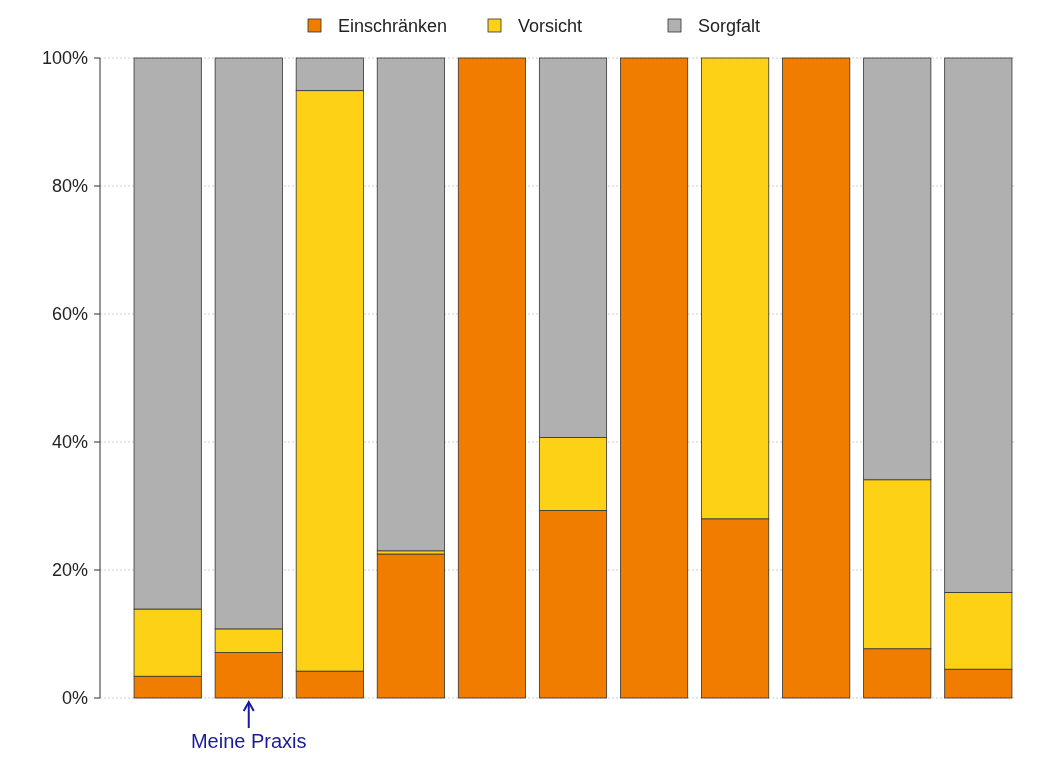  Describe the element at coordinates (69, 314) in the screenshot. I see `y-tick-label: 60%` at that location.